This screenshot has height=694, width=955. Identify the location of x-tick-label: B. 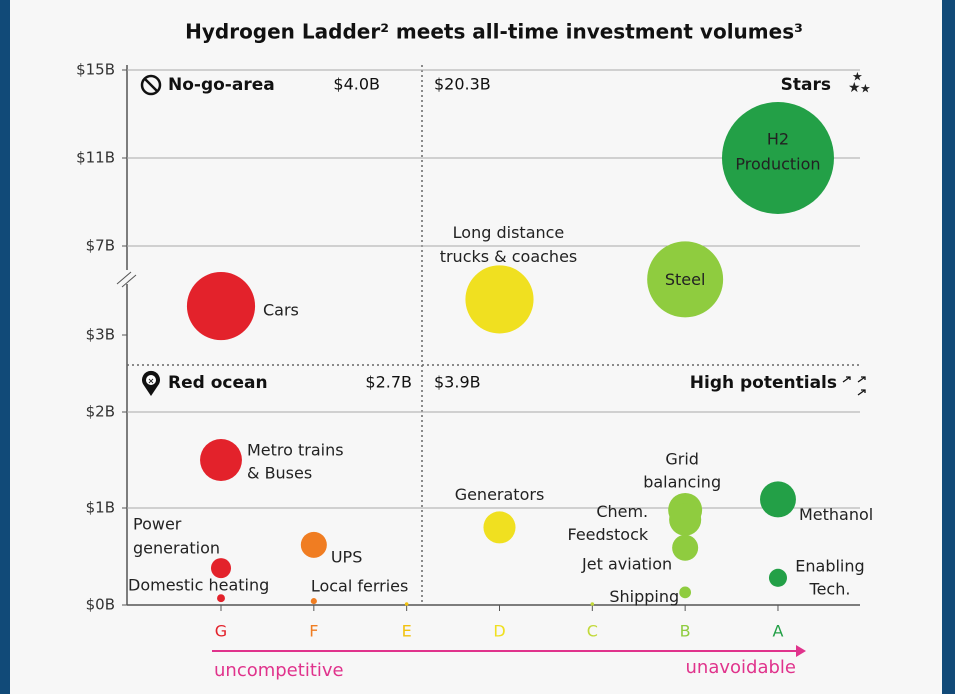
(685, 631).